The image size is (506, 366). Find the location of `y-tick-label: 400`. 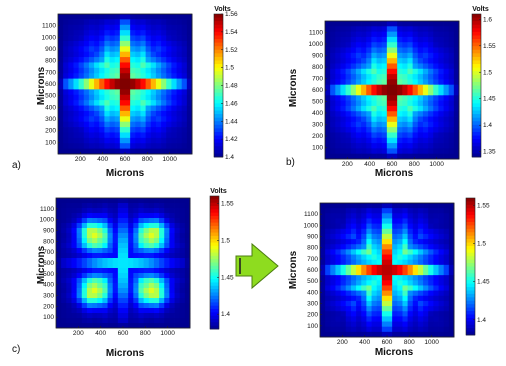

y-tick-label: 400 is located at coordinates (312, 292).